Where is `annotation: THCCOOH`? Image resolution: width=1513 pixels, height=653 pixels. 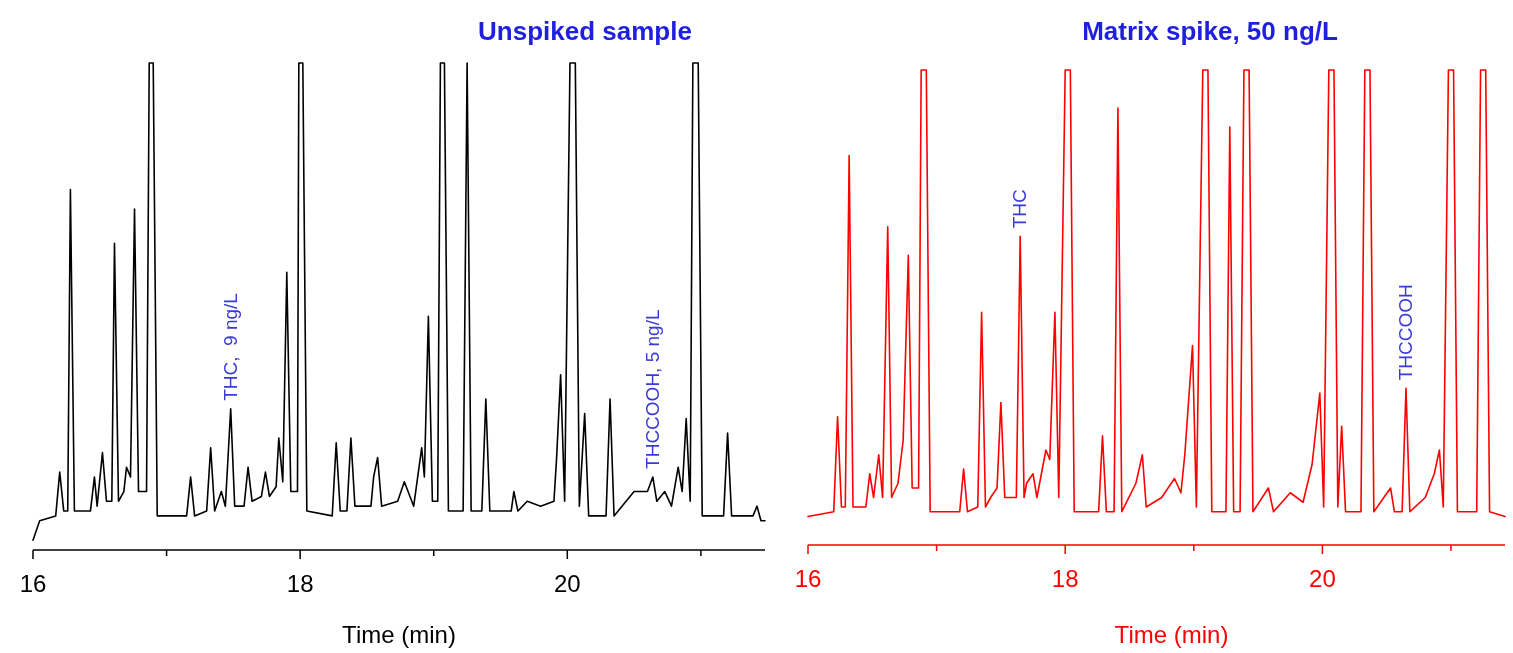 annotation: THCCOOH is located at coordinates (1405, 332).